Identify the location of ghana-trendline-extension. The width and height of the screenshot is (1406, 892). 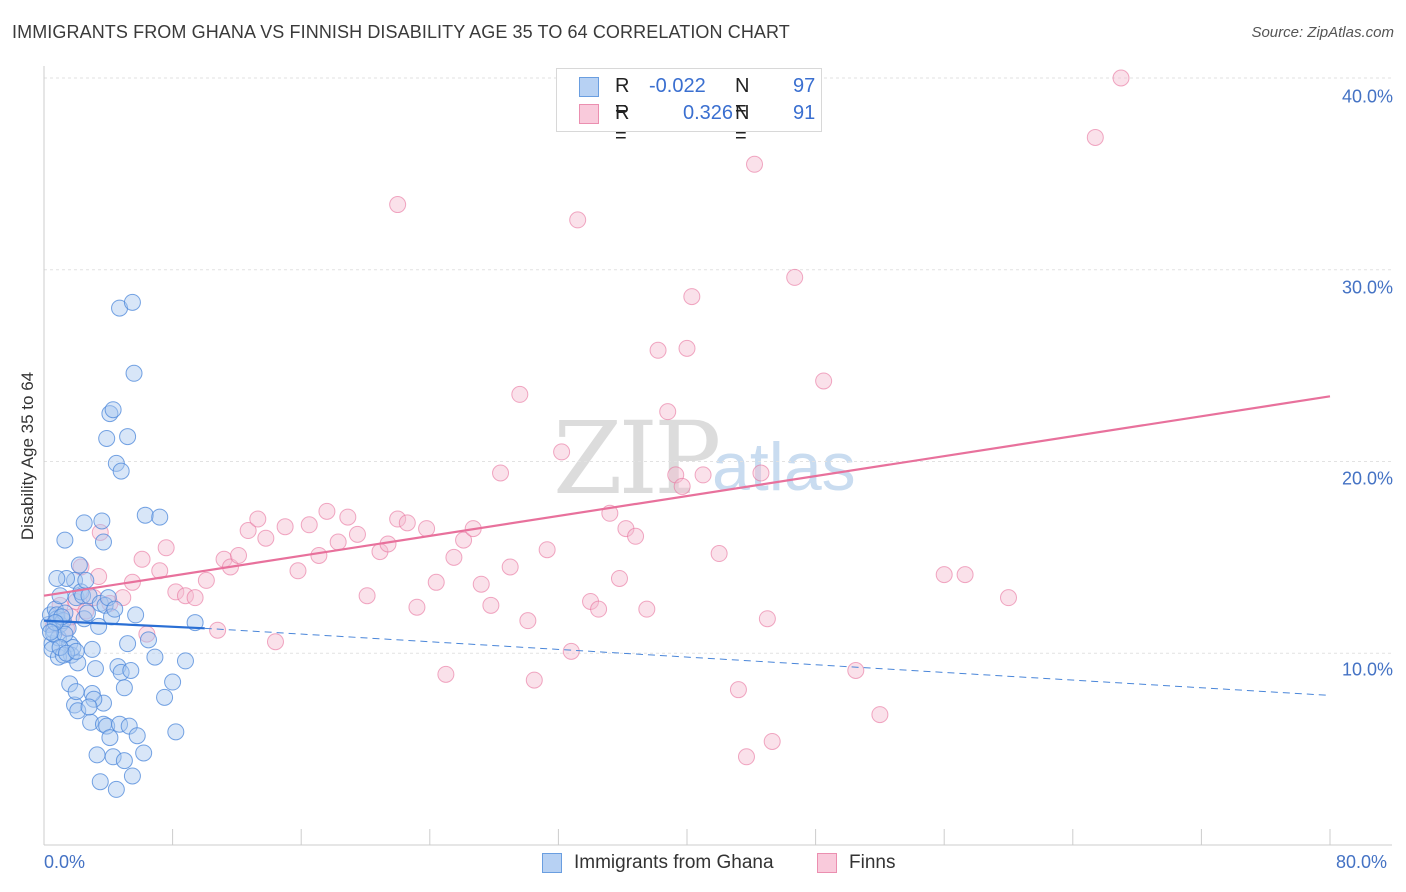
(767, 661).